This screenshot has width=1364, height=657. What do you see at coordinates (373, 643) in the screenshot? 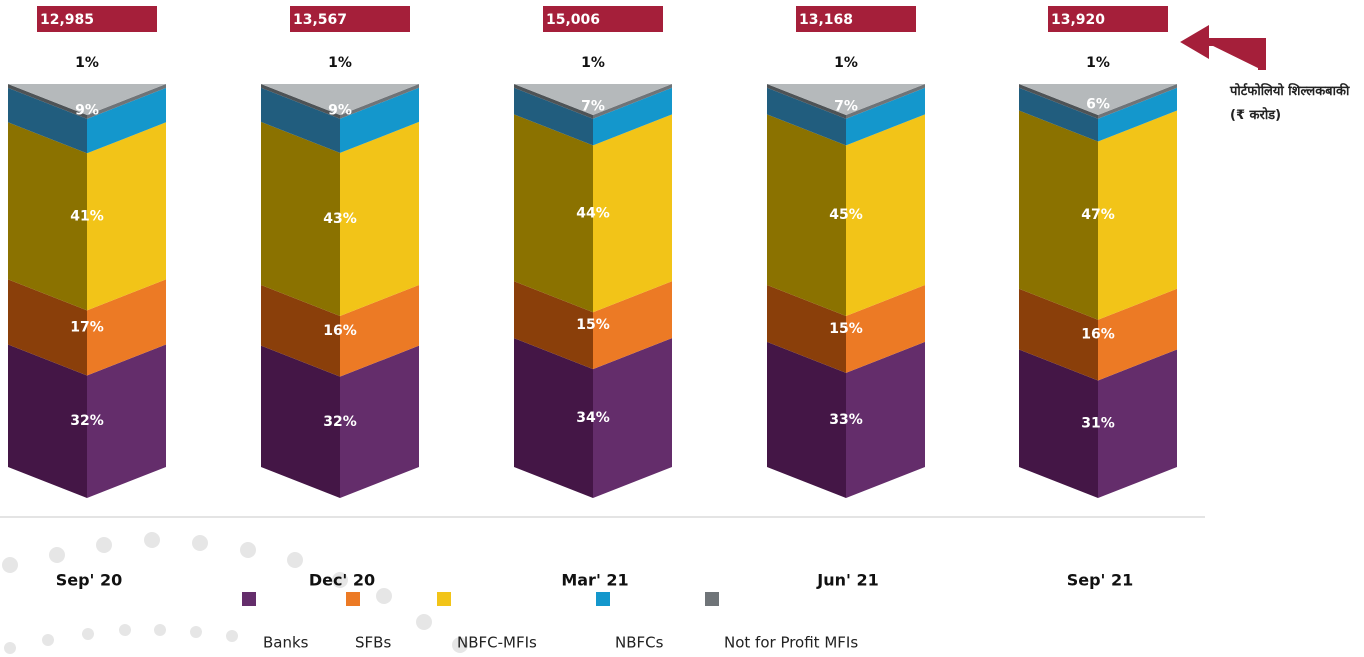
I see `legend-label: SFBs` at bounding box center [373, 643].